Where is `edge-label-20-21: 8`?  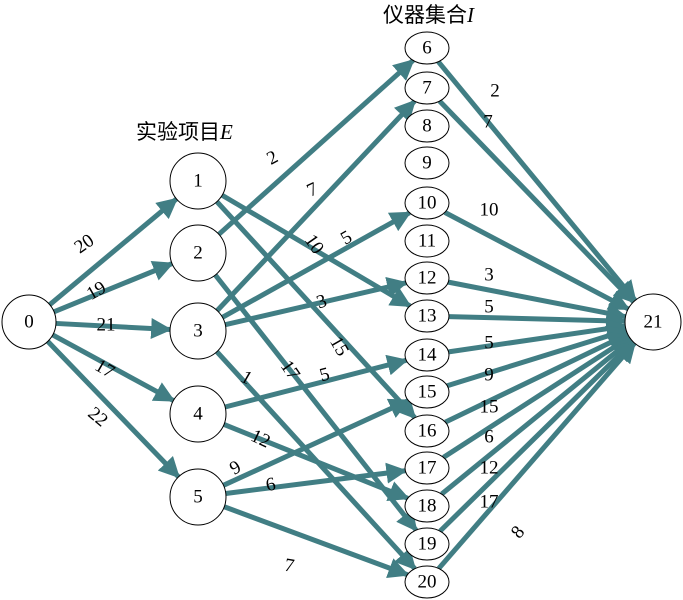
edge-label-20-21: 8 is located at coordinates (518, 532).